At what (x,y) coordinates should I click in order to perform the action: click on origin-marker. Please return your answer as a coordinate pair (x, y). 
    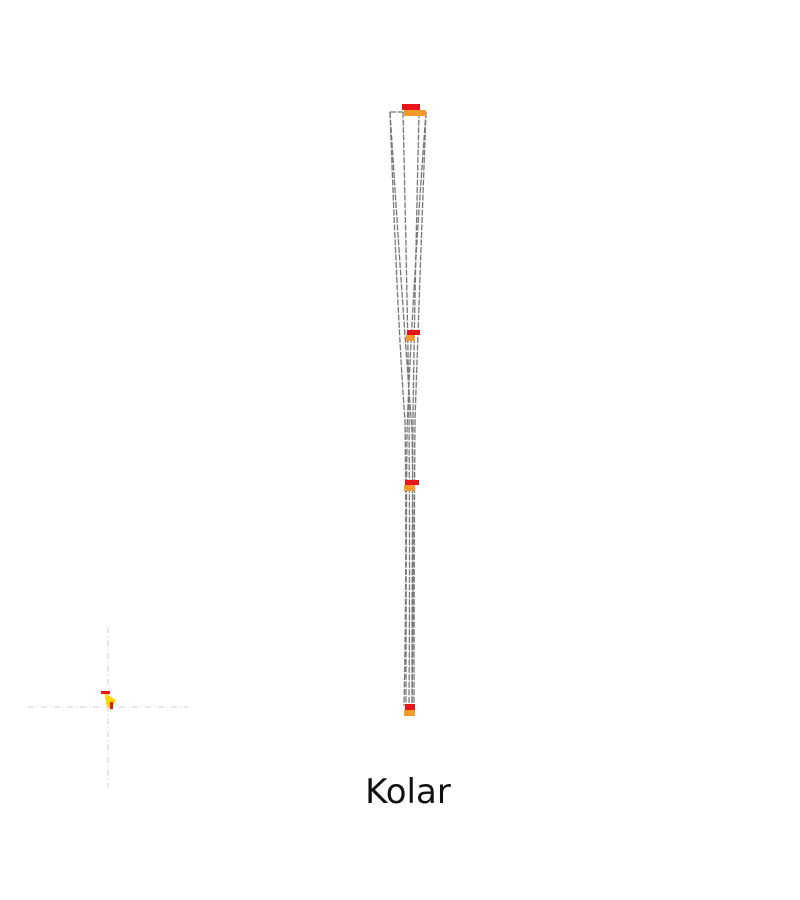
    Looking at the image, I should click on (108, 700).